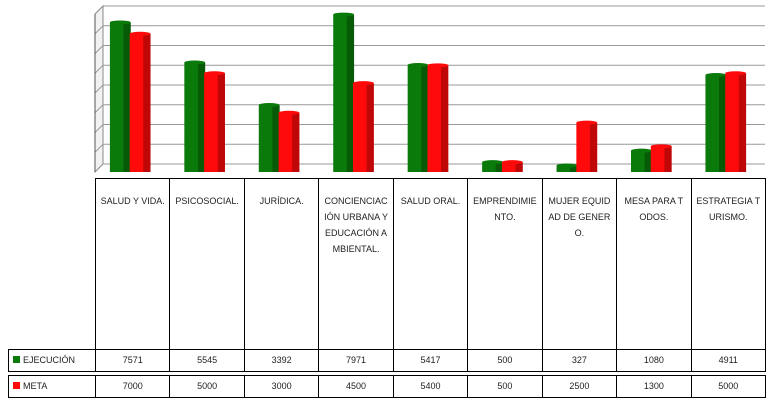 The height and width of the screenshot is (404, 768). What do you see at coordinates (133, 386) in the screenshot?
I see `table-value: 7000` at bounding box center [133, 386].